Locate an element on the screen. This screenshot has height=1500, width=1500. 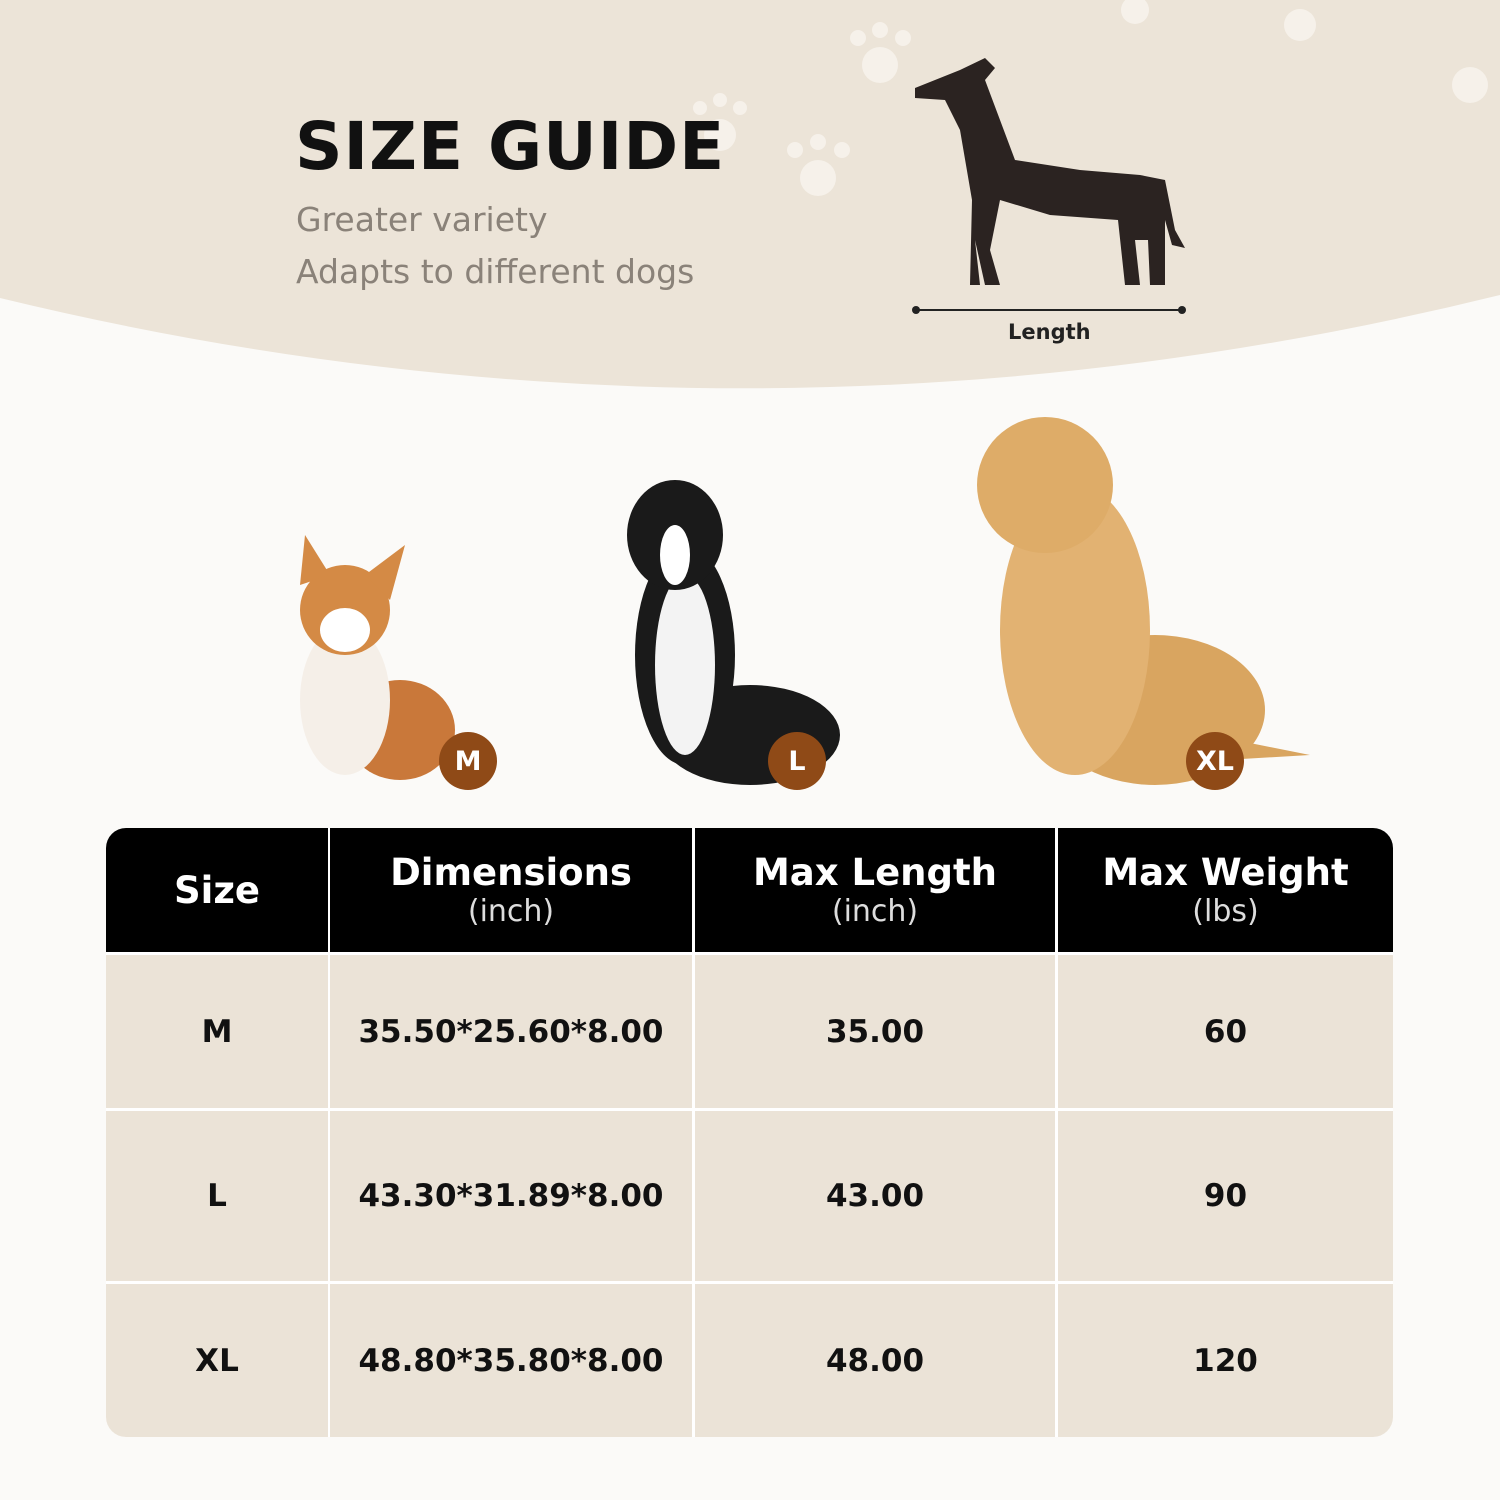
header-label: Max Length is located at coordinates (875, 872).